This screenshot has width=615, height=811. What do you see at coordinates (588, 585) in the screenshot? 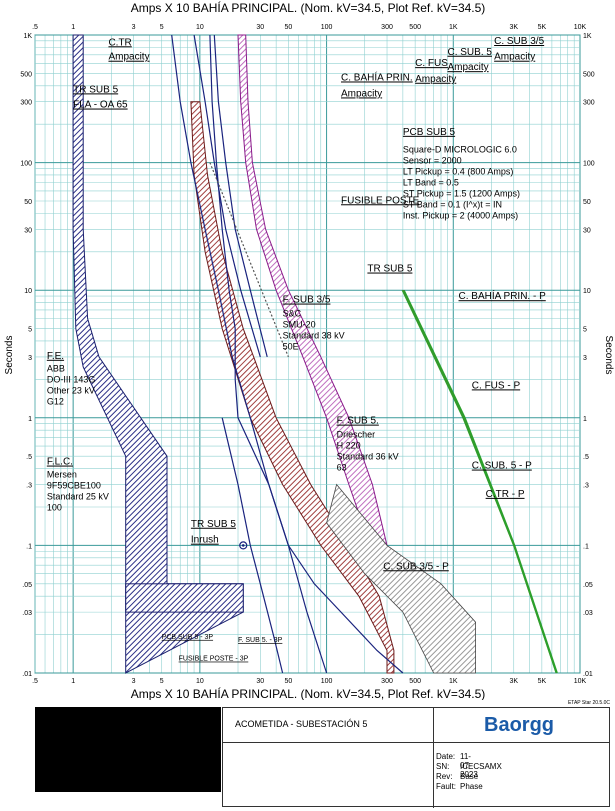
I see `y-tick-label-right: .05` at bounding box center [588, 585].